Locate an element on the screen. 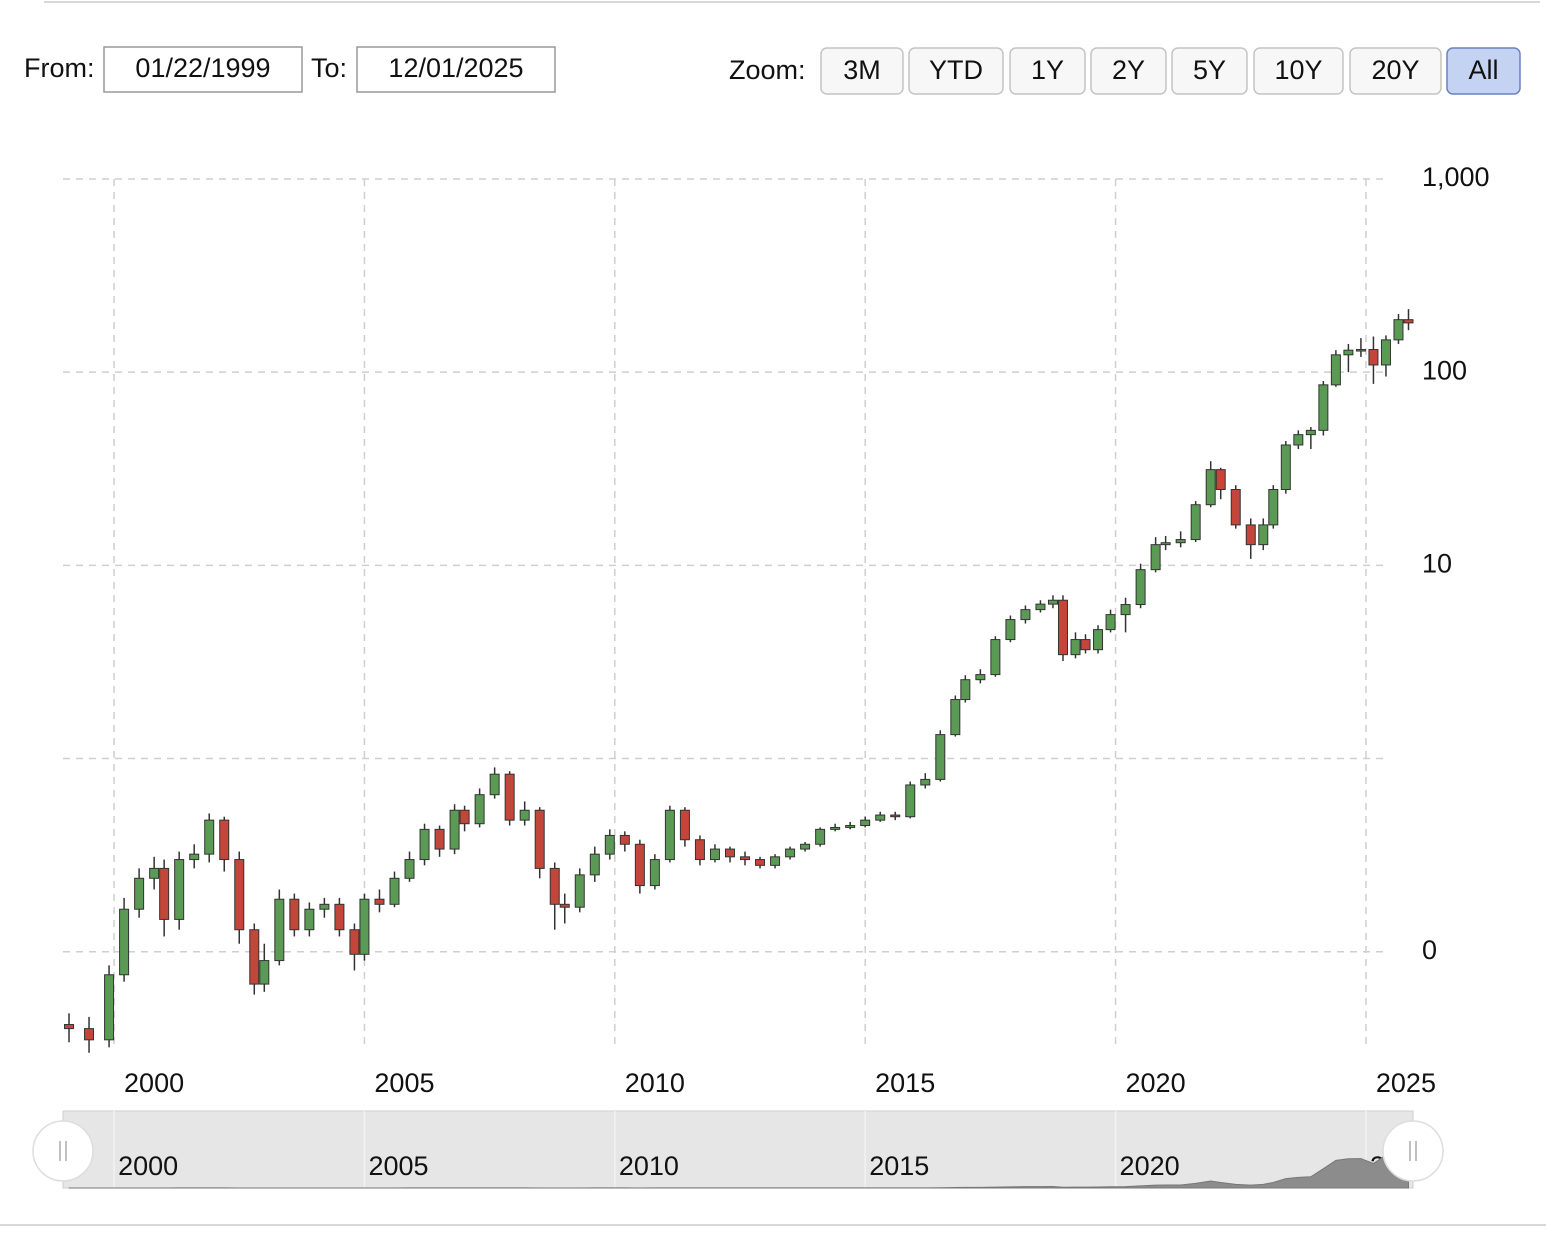 The width and height of the screenshot is (1546, 1236). y-tick-label: 10 is located at coordinates (1437, 563).